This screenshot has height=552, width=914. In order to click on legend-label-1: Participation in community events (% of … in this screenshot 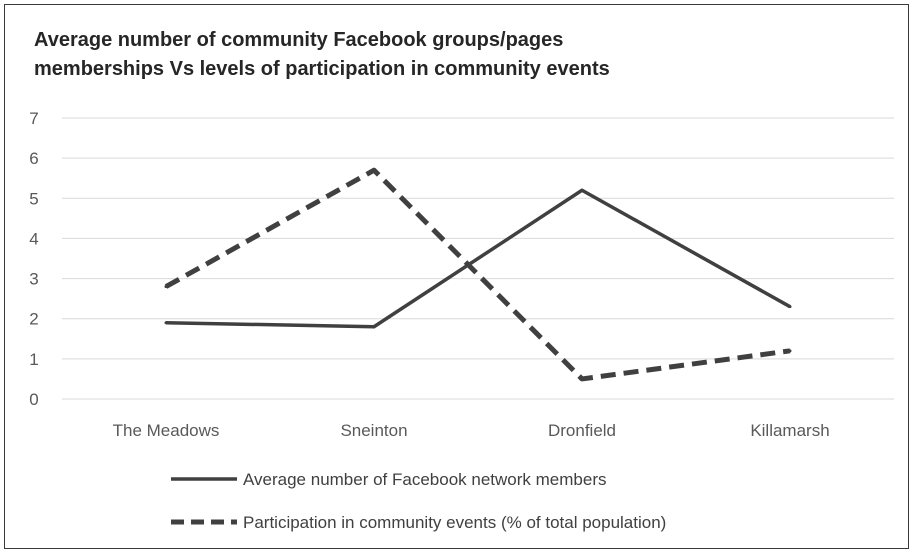, I will do `click(454, 522)`.